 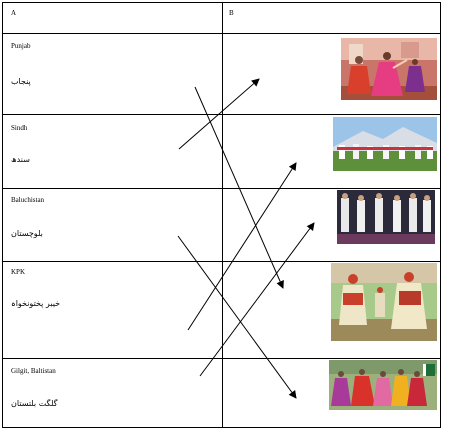 What do you see at coordinates (36, 303) in the screenshot?
I see `province-urdu: خیبر پختونخواہ` at bounding box center [36, 303].